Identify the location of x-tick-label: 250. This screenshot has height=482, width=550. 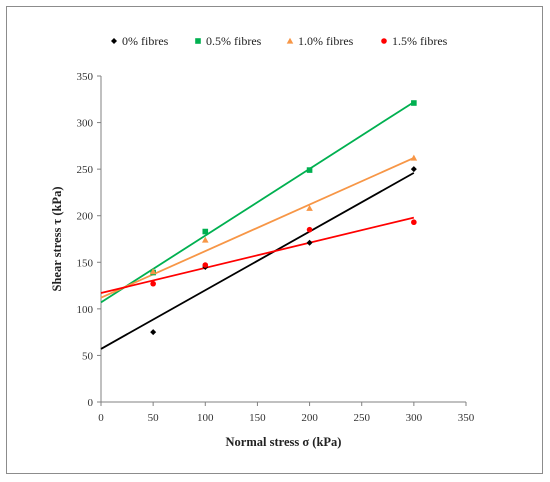
(361, 418).